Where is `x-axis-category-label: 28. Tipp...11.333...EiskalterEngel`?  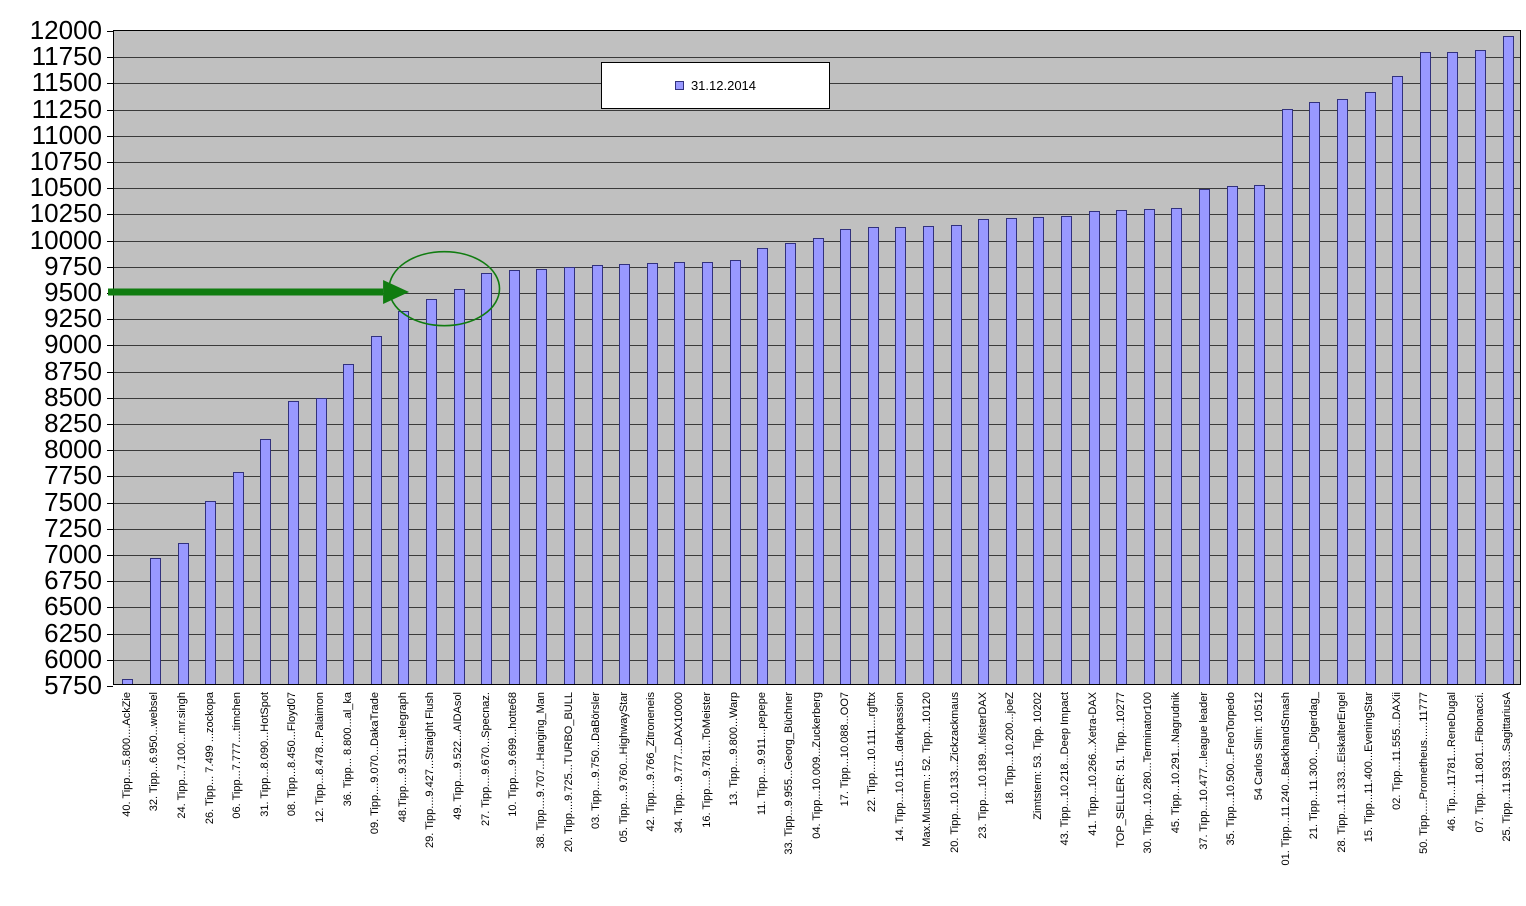
x-axis-category-label: 28. Tipp...11.333...EiskalterEngel is located at coordinates (1341, 772).